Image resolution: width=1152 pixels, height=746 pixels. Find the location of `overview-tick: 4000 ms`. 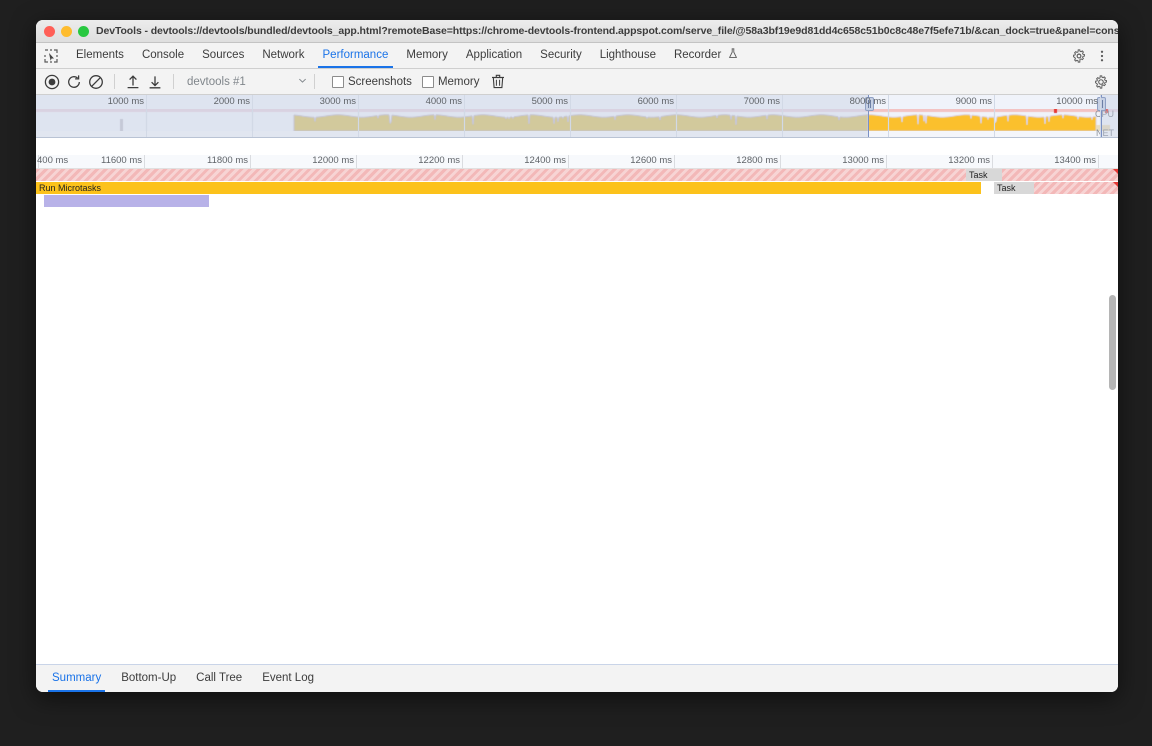

overview-tick: 4000 ms is located at coordinates (445, 116).